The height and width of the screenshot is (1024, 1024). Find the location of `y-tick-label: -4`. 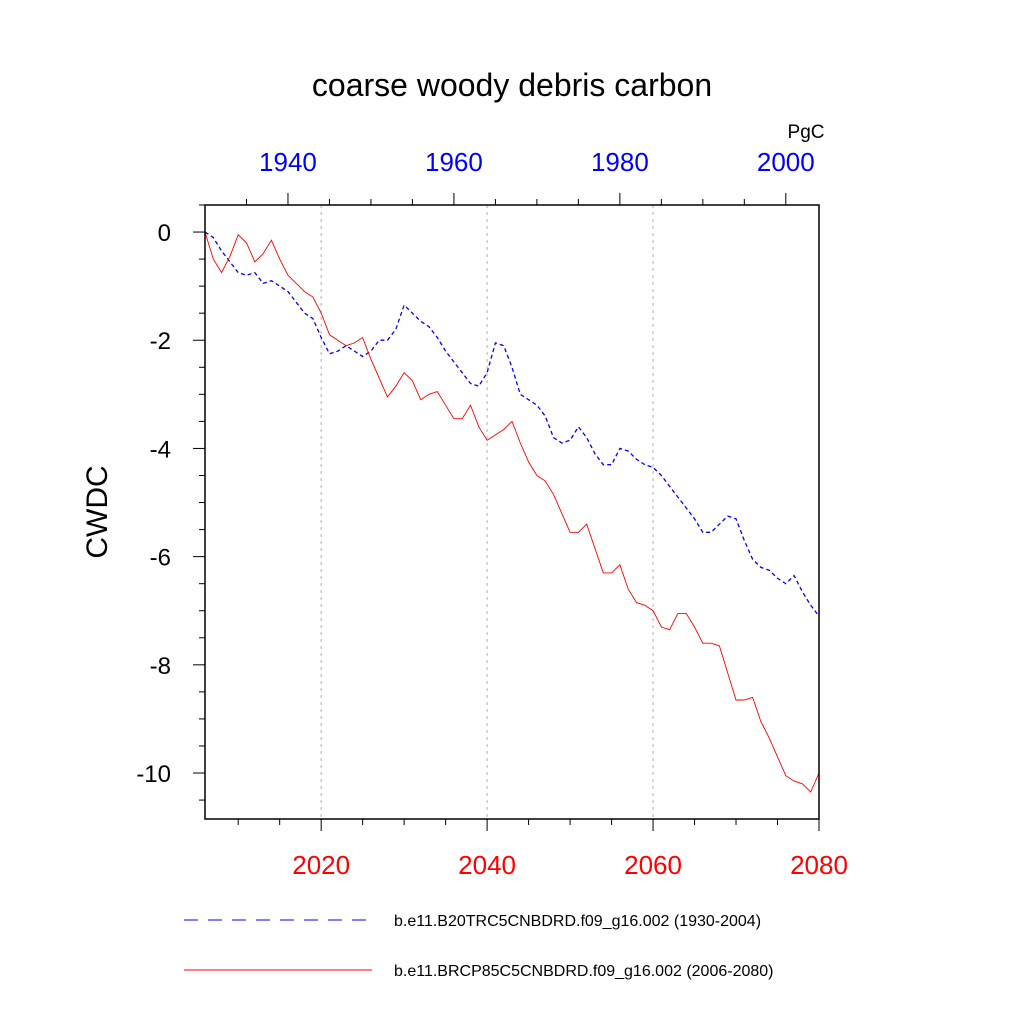

y-tick-label: -4 is located at coordinates (160, 449).